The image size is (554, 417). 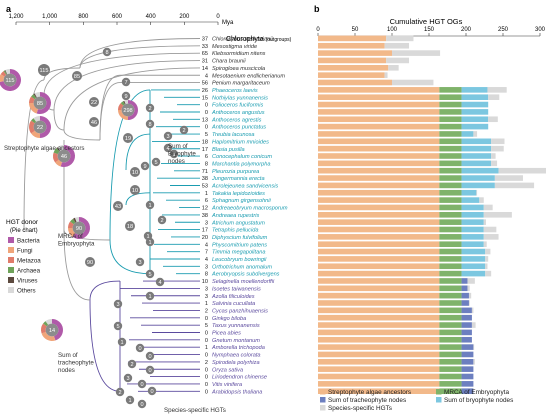 I want to click on species-name: Anthoceros agrestis, so click(x=236, y=120).